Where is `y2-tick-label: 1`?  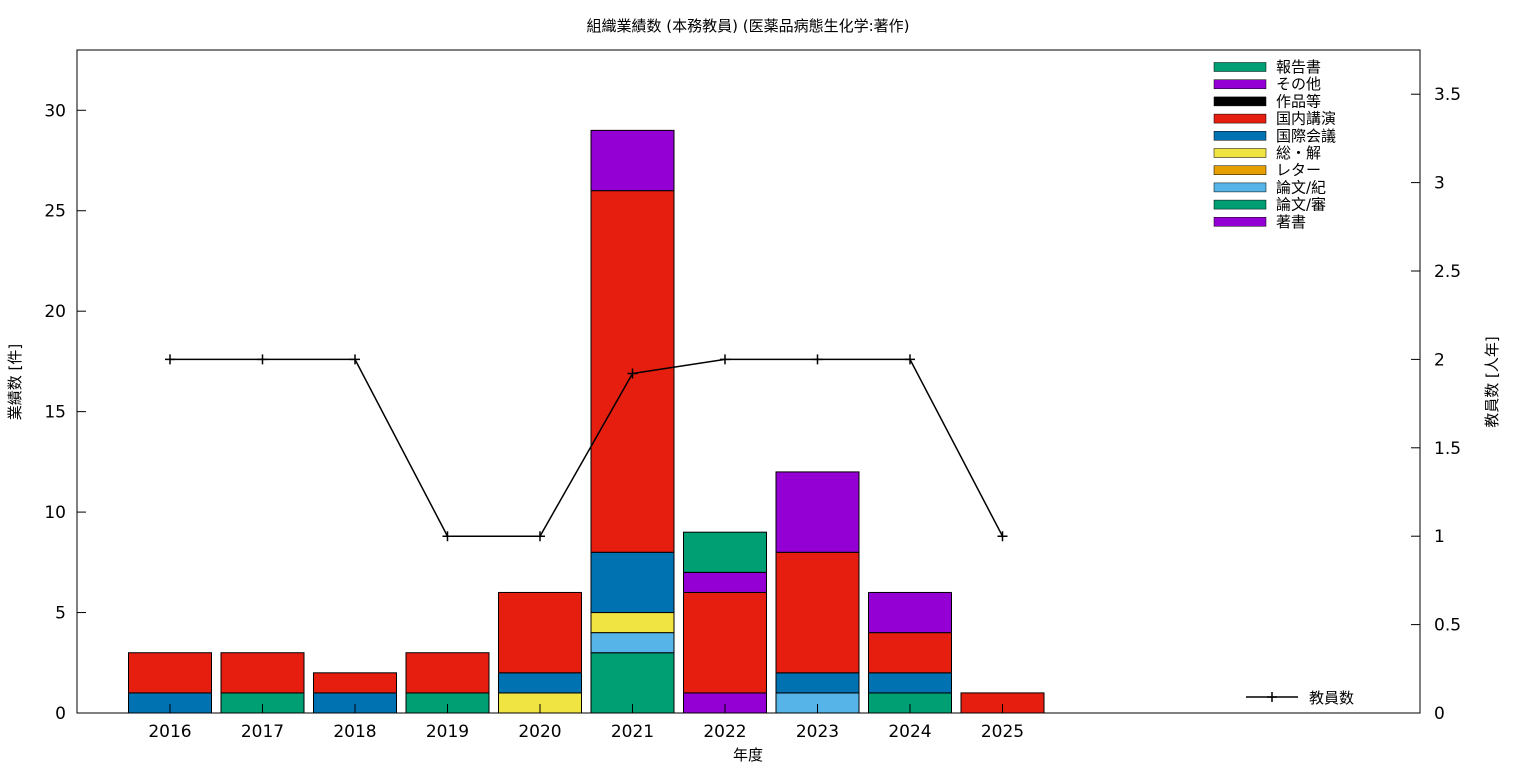 y2-tick-label: 1 is located at coordinates (1439, 537).